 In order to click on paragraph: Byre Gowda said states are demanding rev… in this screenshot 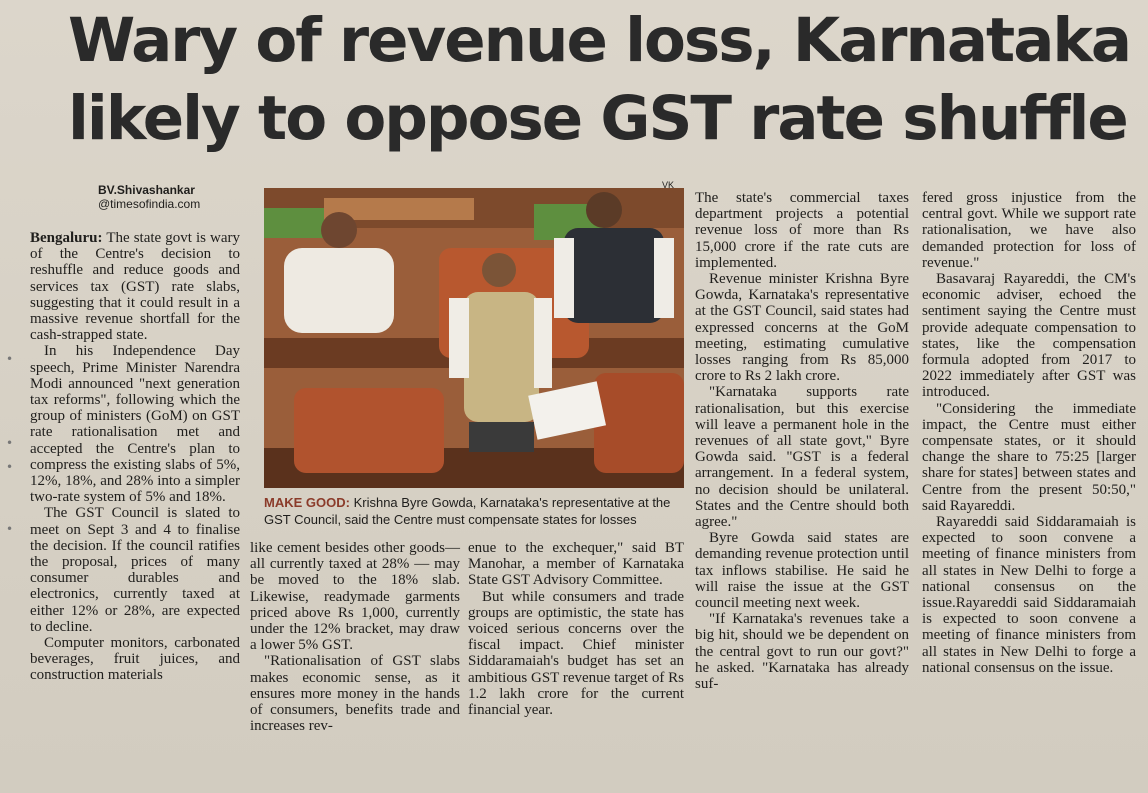, I will do `click(802, 571)`.